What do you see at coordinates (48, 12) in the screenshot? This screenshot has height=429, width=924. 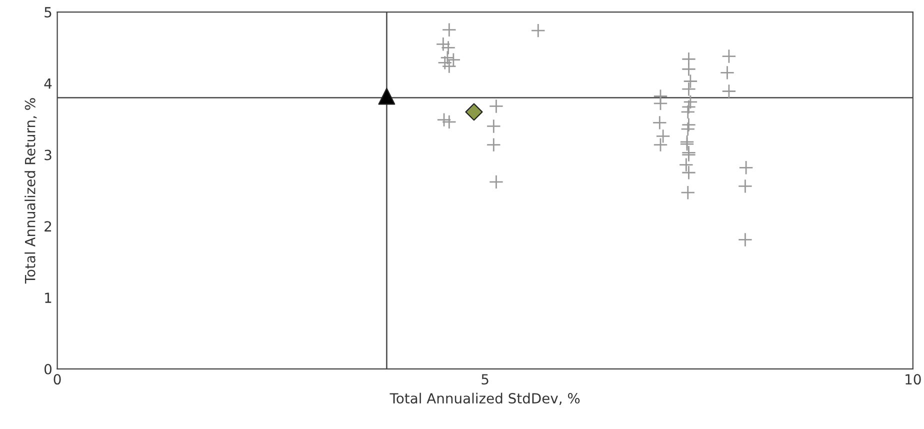 I see `y-tick-label: 5` at bounding box center [48, 12].